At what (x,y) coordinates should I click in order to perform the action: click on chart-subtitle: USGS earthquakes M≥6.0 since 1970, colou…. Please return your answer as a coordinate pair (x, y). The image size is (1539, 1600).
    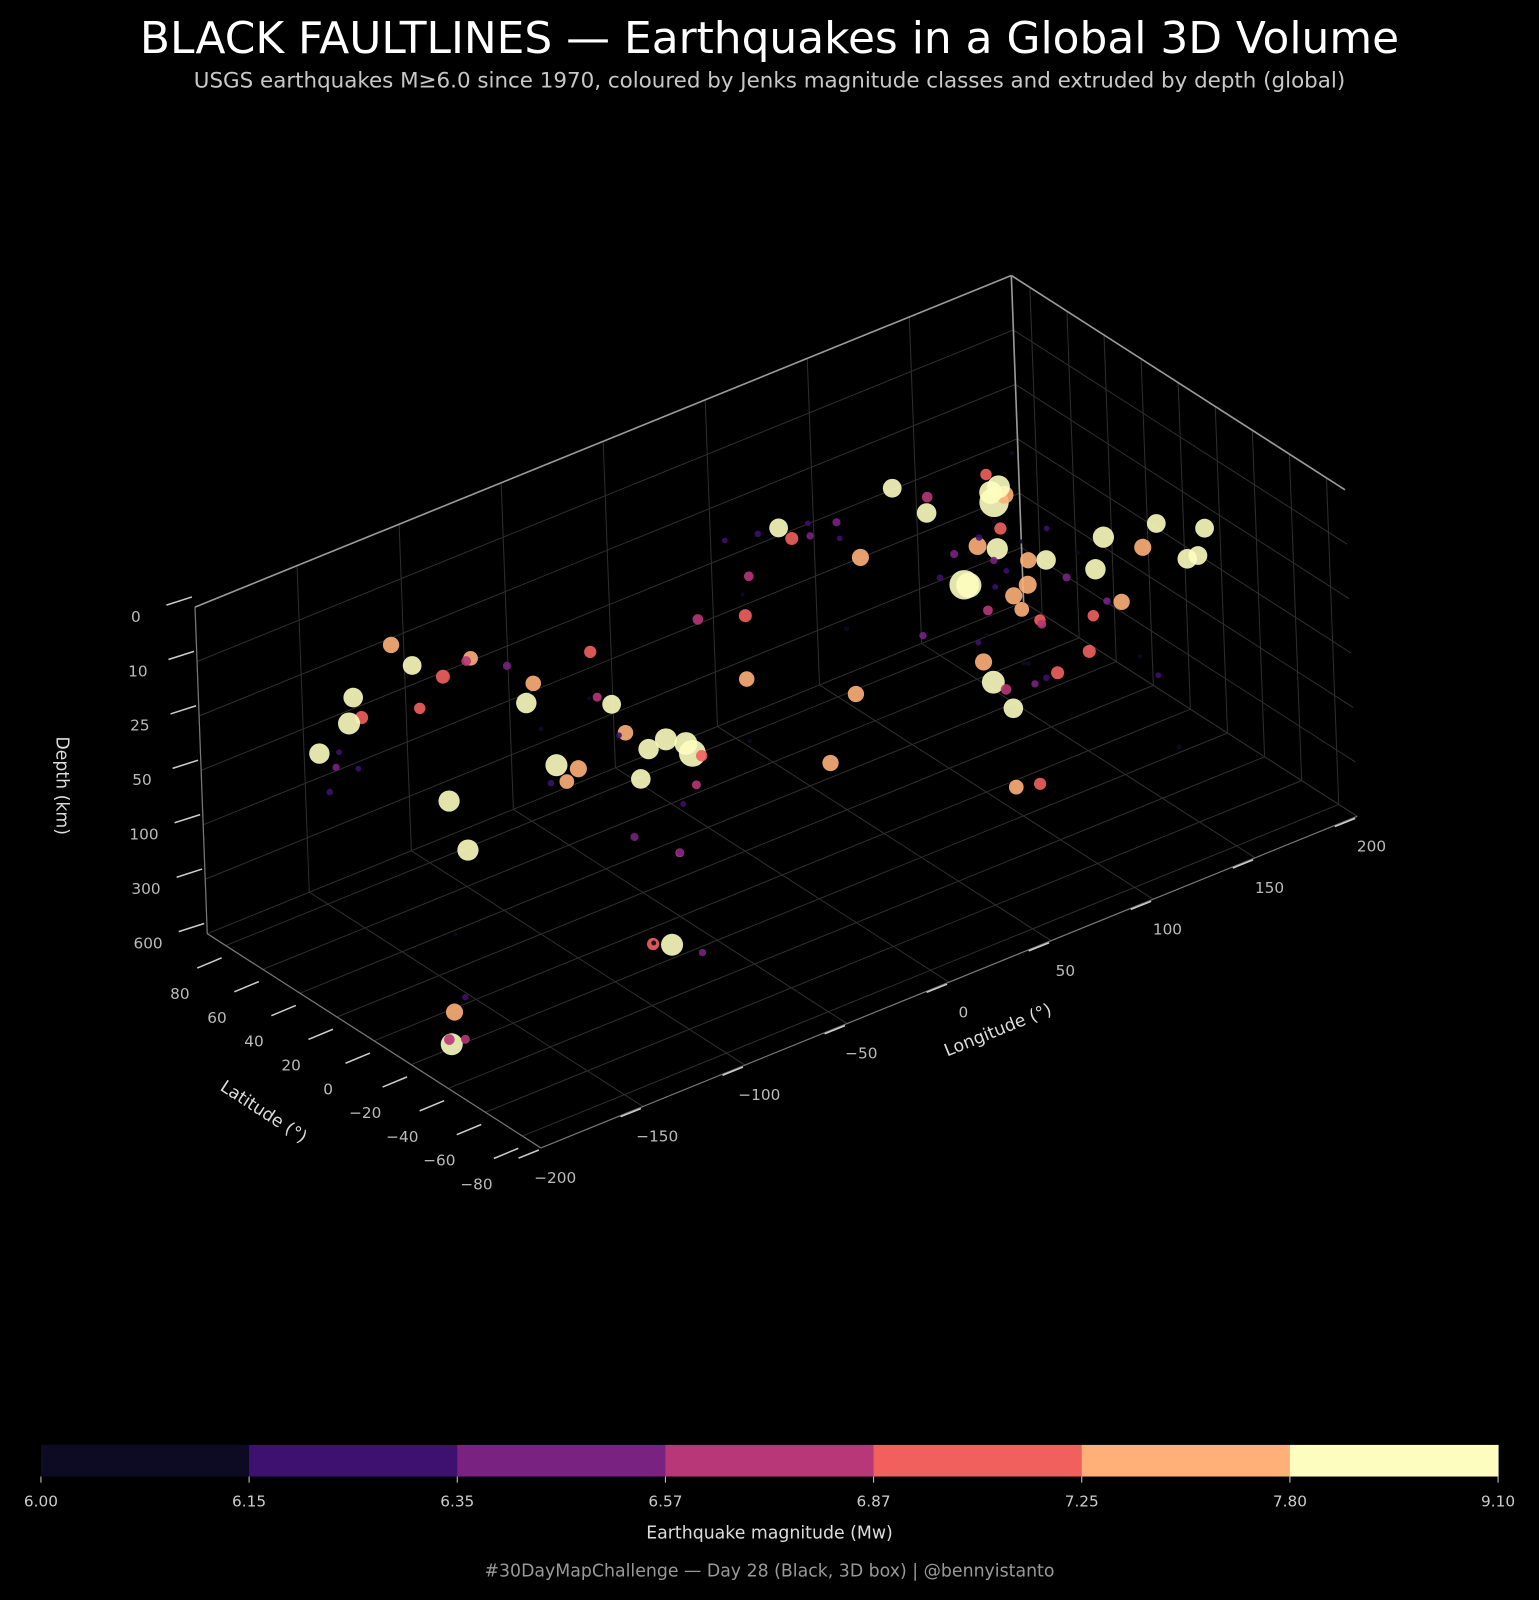
    Looking at the image, I should click on (769, 81).